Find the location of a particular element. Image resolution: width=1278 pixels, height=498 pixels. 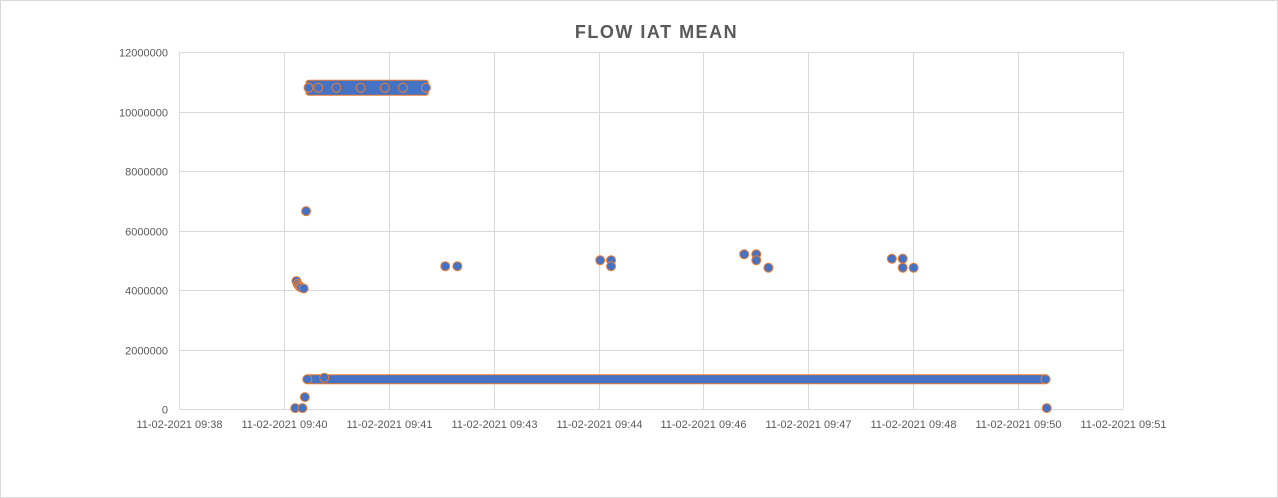

y-tick-label: 4000000 is located at coordinates (146, 292).